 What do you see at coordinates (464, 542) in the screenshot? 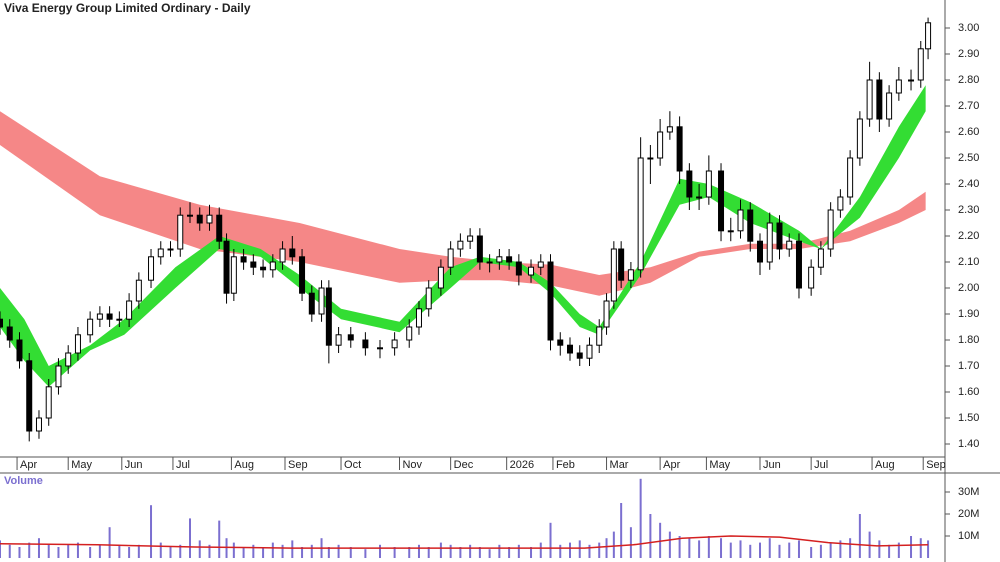
I see `volume-average` at bounding box center [464, 542].